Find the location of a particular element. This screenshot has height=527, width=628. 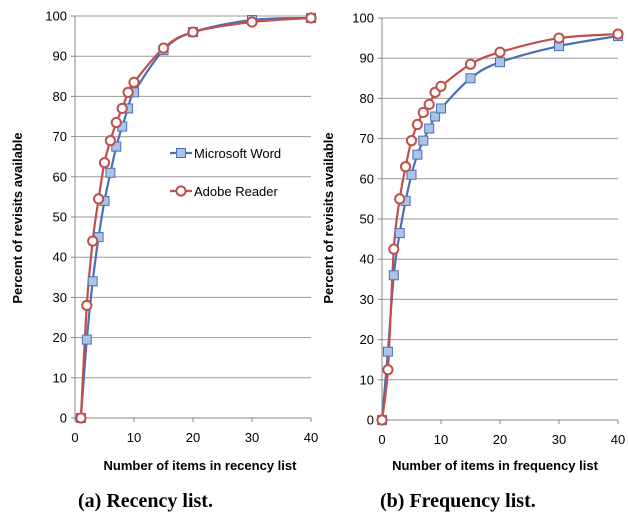

legend-label-adobe-reader: Adobe Reader is located at coordinates (236, 191).